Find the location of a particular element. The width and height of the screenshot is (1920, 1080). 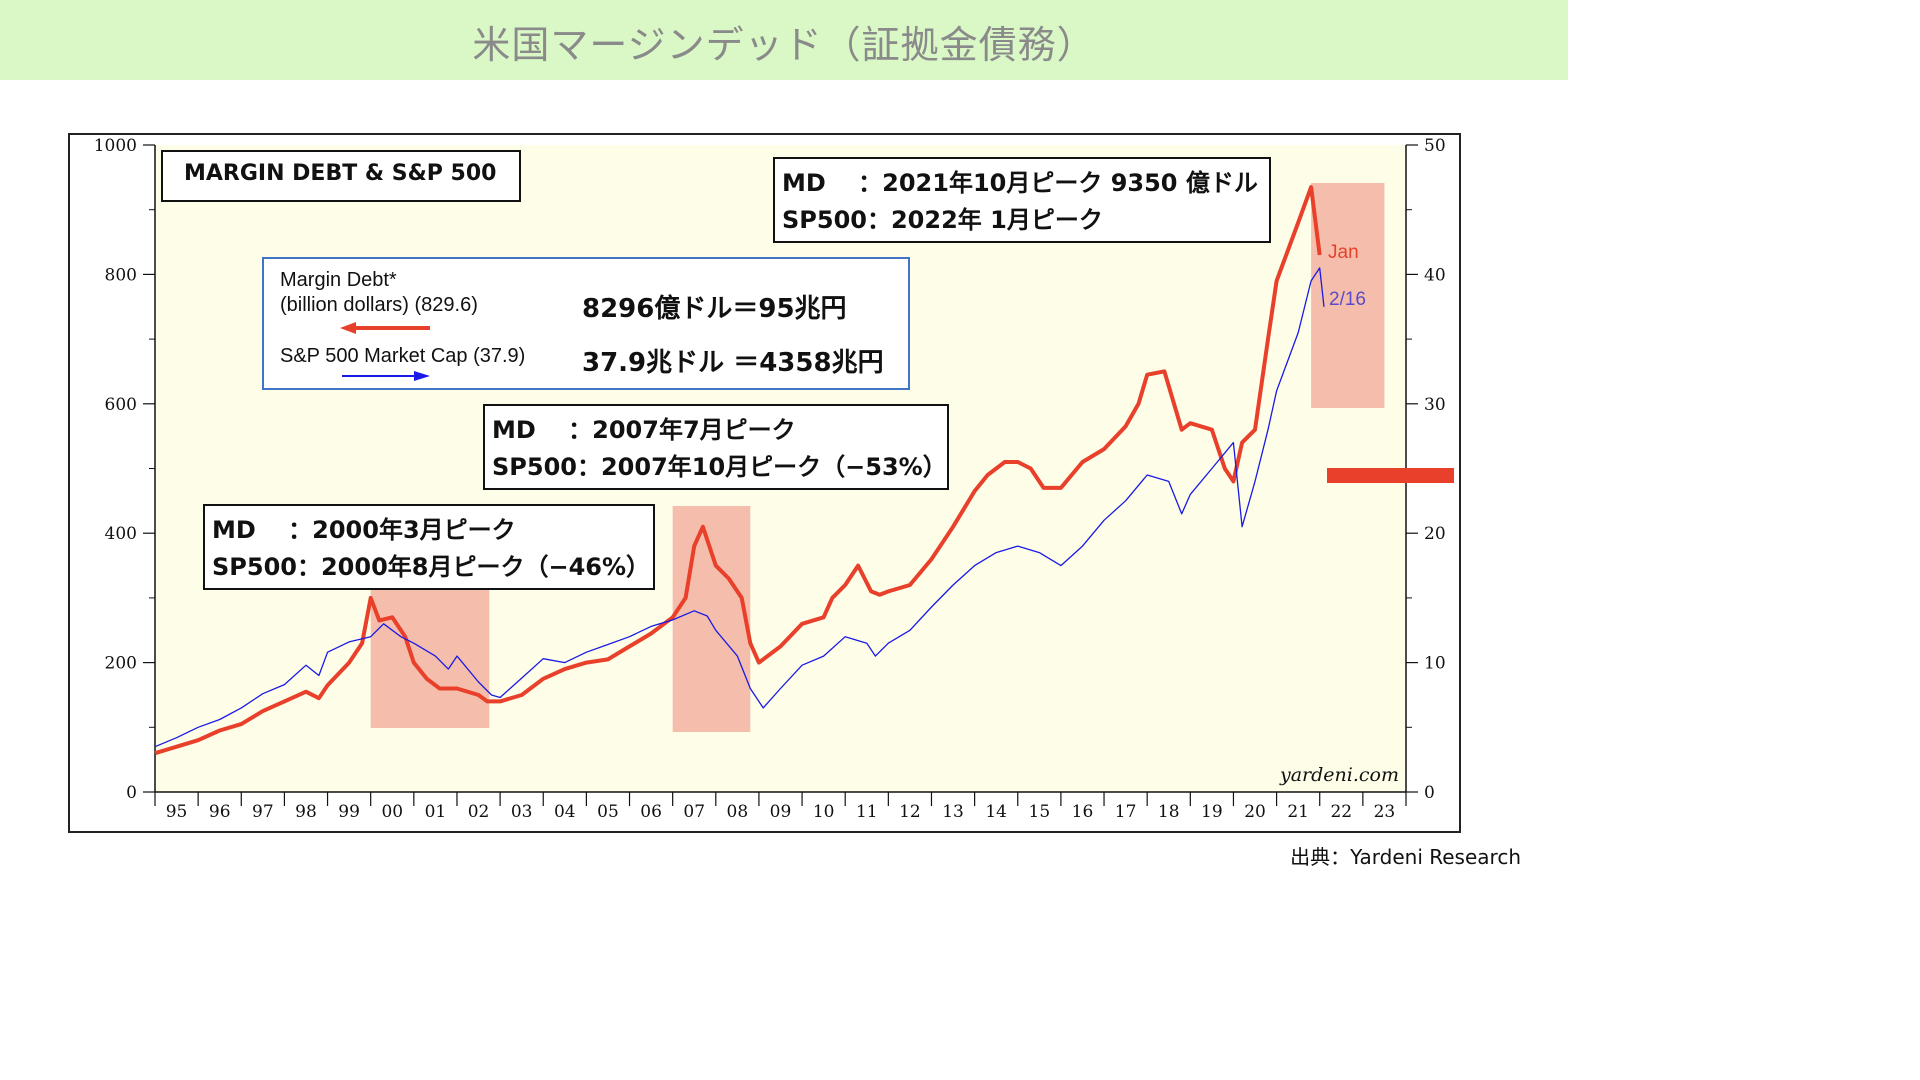

x-tick-label: 14 is located at coordinates (996, 812).